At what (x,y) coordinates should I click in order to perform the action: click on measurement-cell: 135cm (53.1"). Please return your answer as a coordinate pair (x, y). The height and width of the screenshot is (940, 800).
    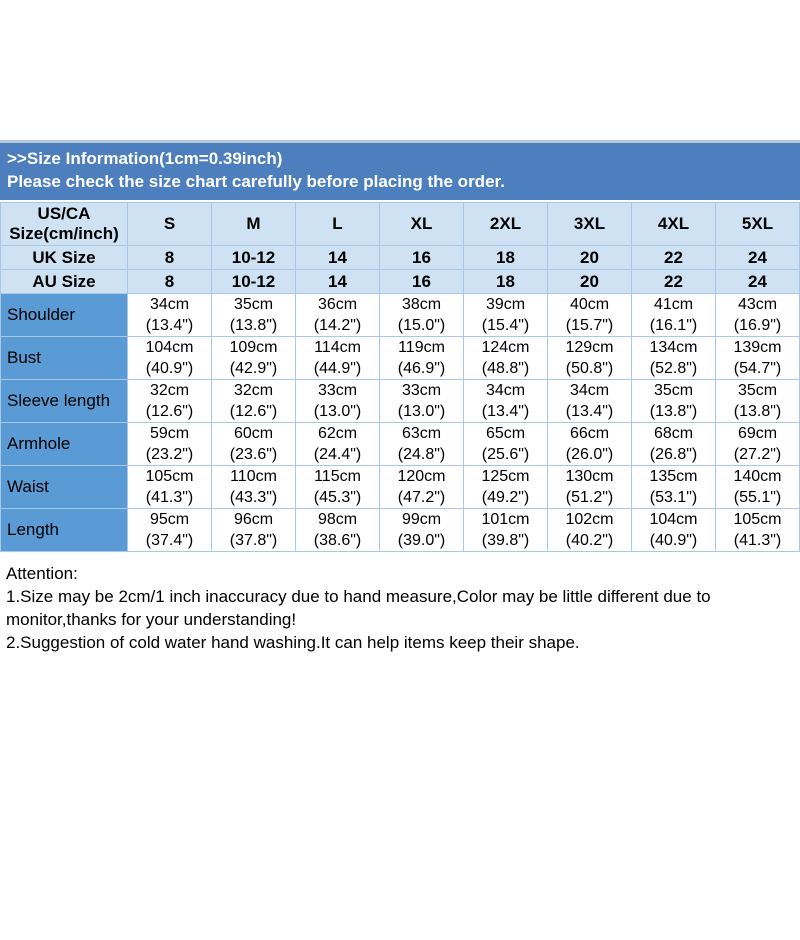
    Looking at the image, I should click on (673, 487).